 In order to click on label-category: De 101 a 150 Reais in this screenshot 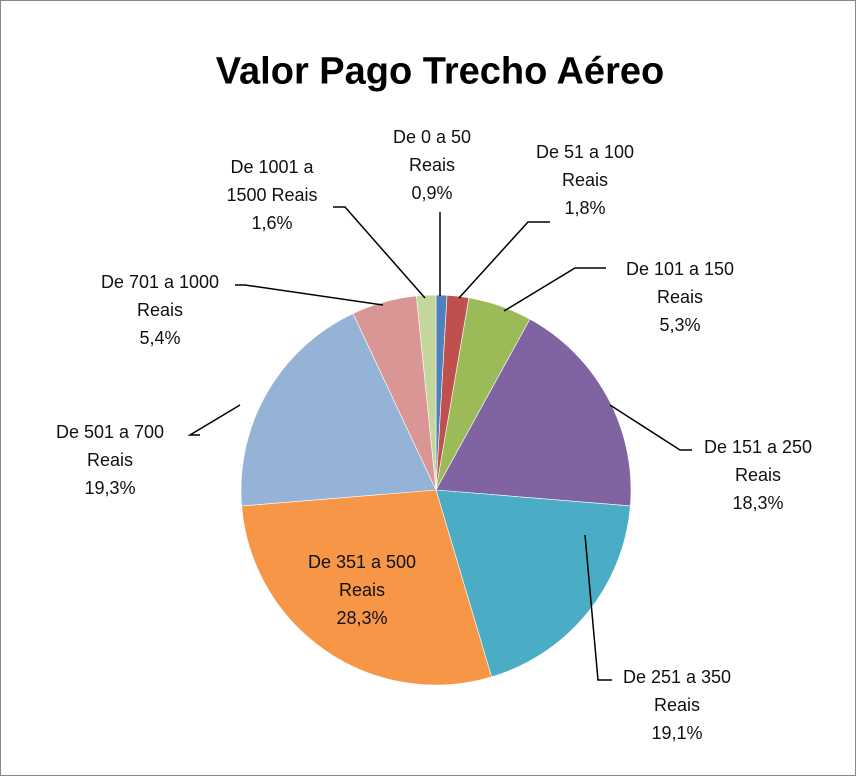, I will do `click(680, 283)`.